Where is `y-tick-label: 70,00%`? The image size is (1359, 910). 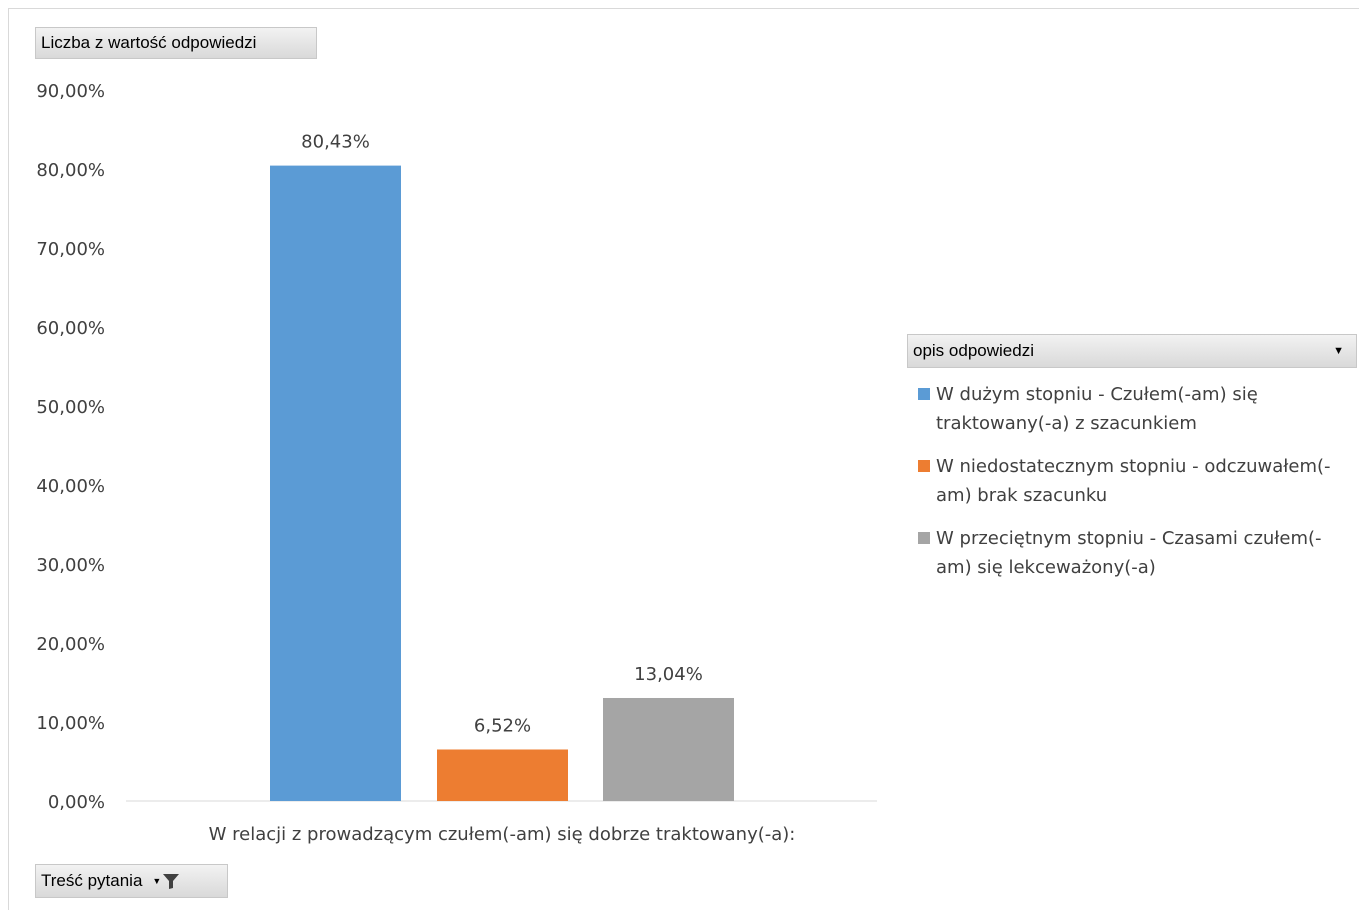 y-tick-label: 70,00% is located at coordinates (70, 249).